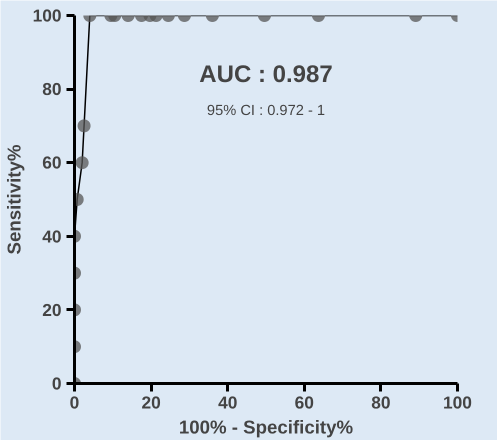  I want to click on y-tick-label: 0, so click(57, 384).